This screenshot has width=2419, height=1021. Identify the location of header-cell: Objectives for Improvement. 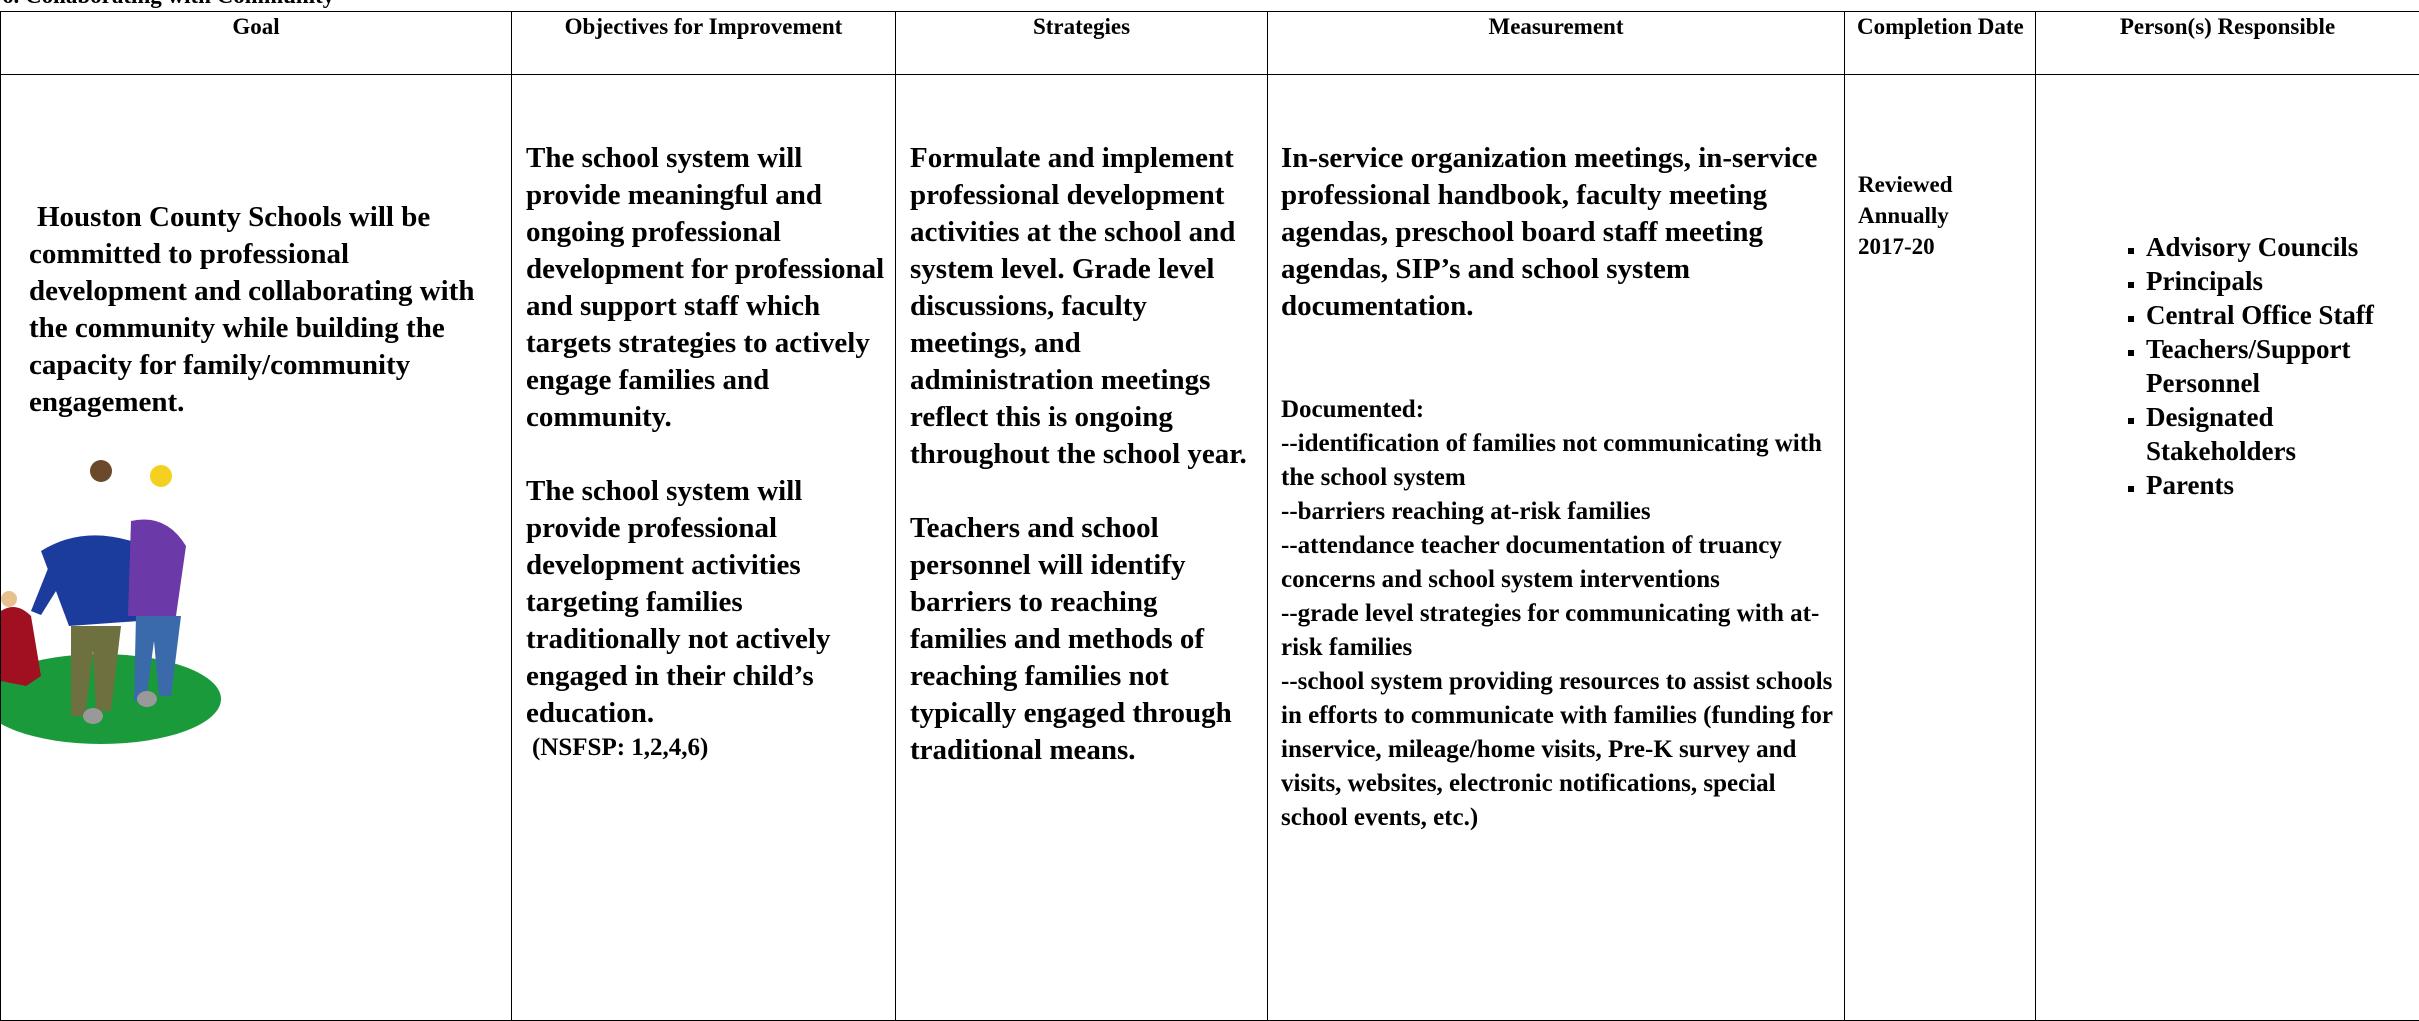
(704, 43).